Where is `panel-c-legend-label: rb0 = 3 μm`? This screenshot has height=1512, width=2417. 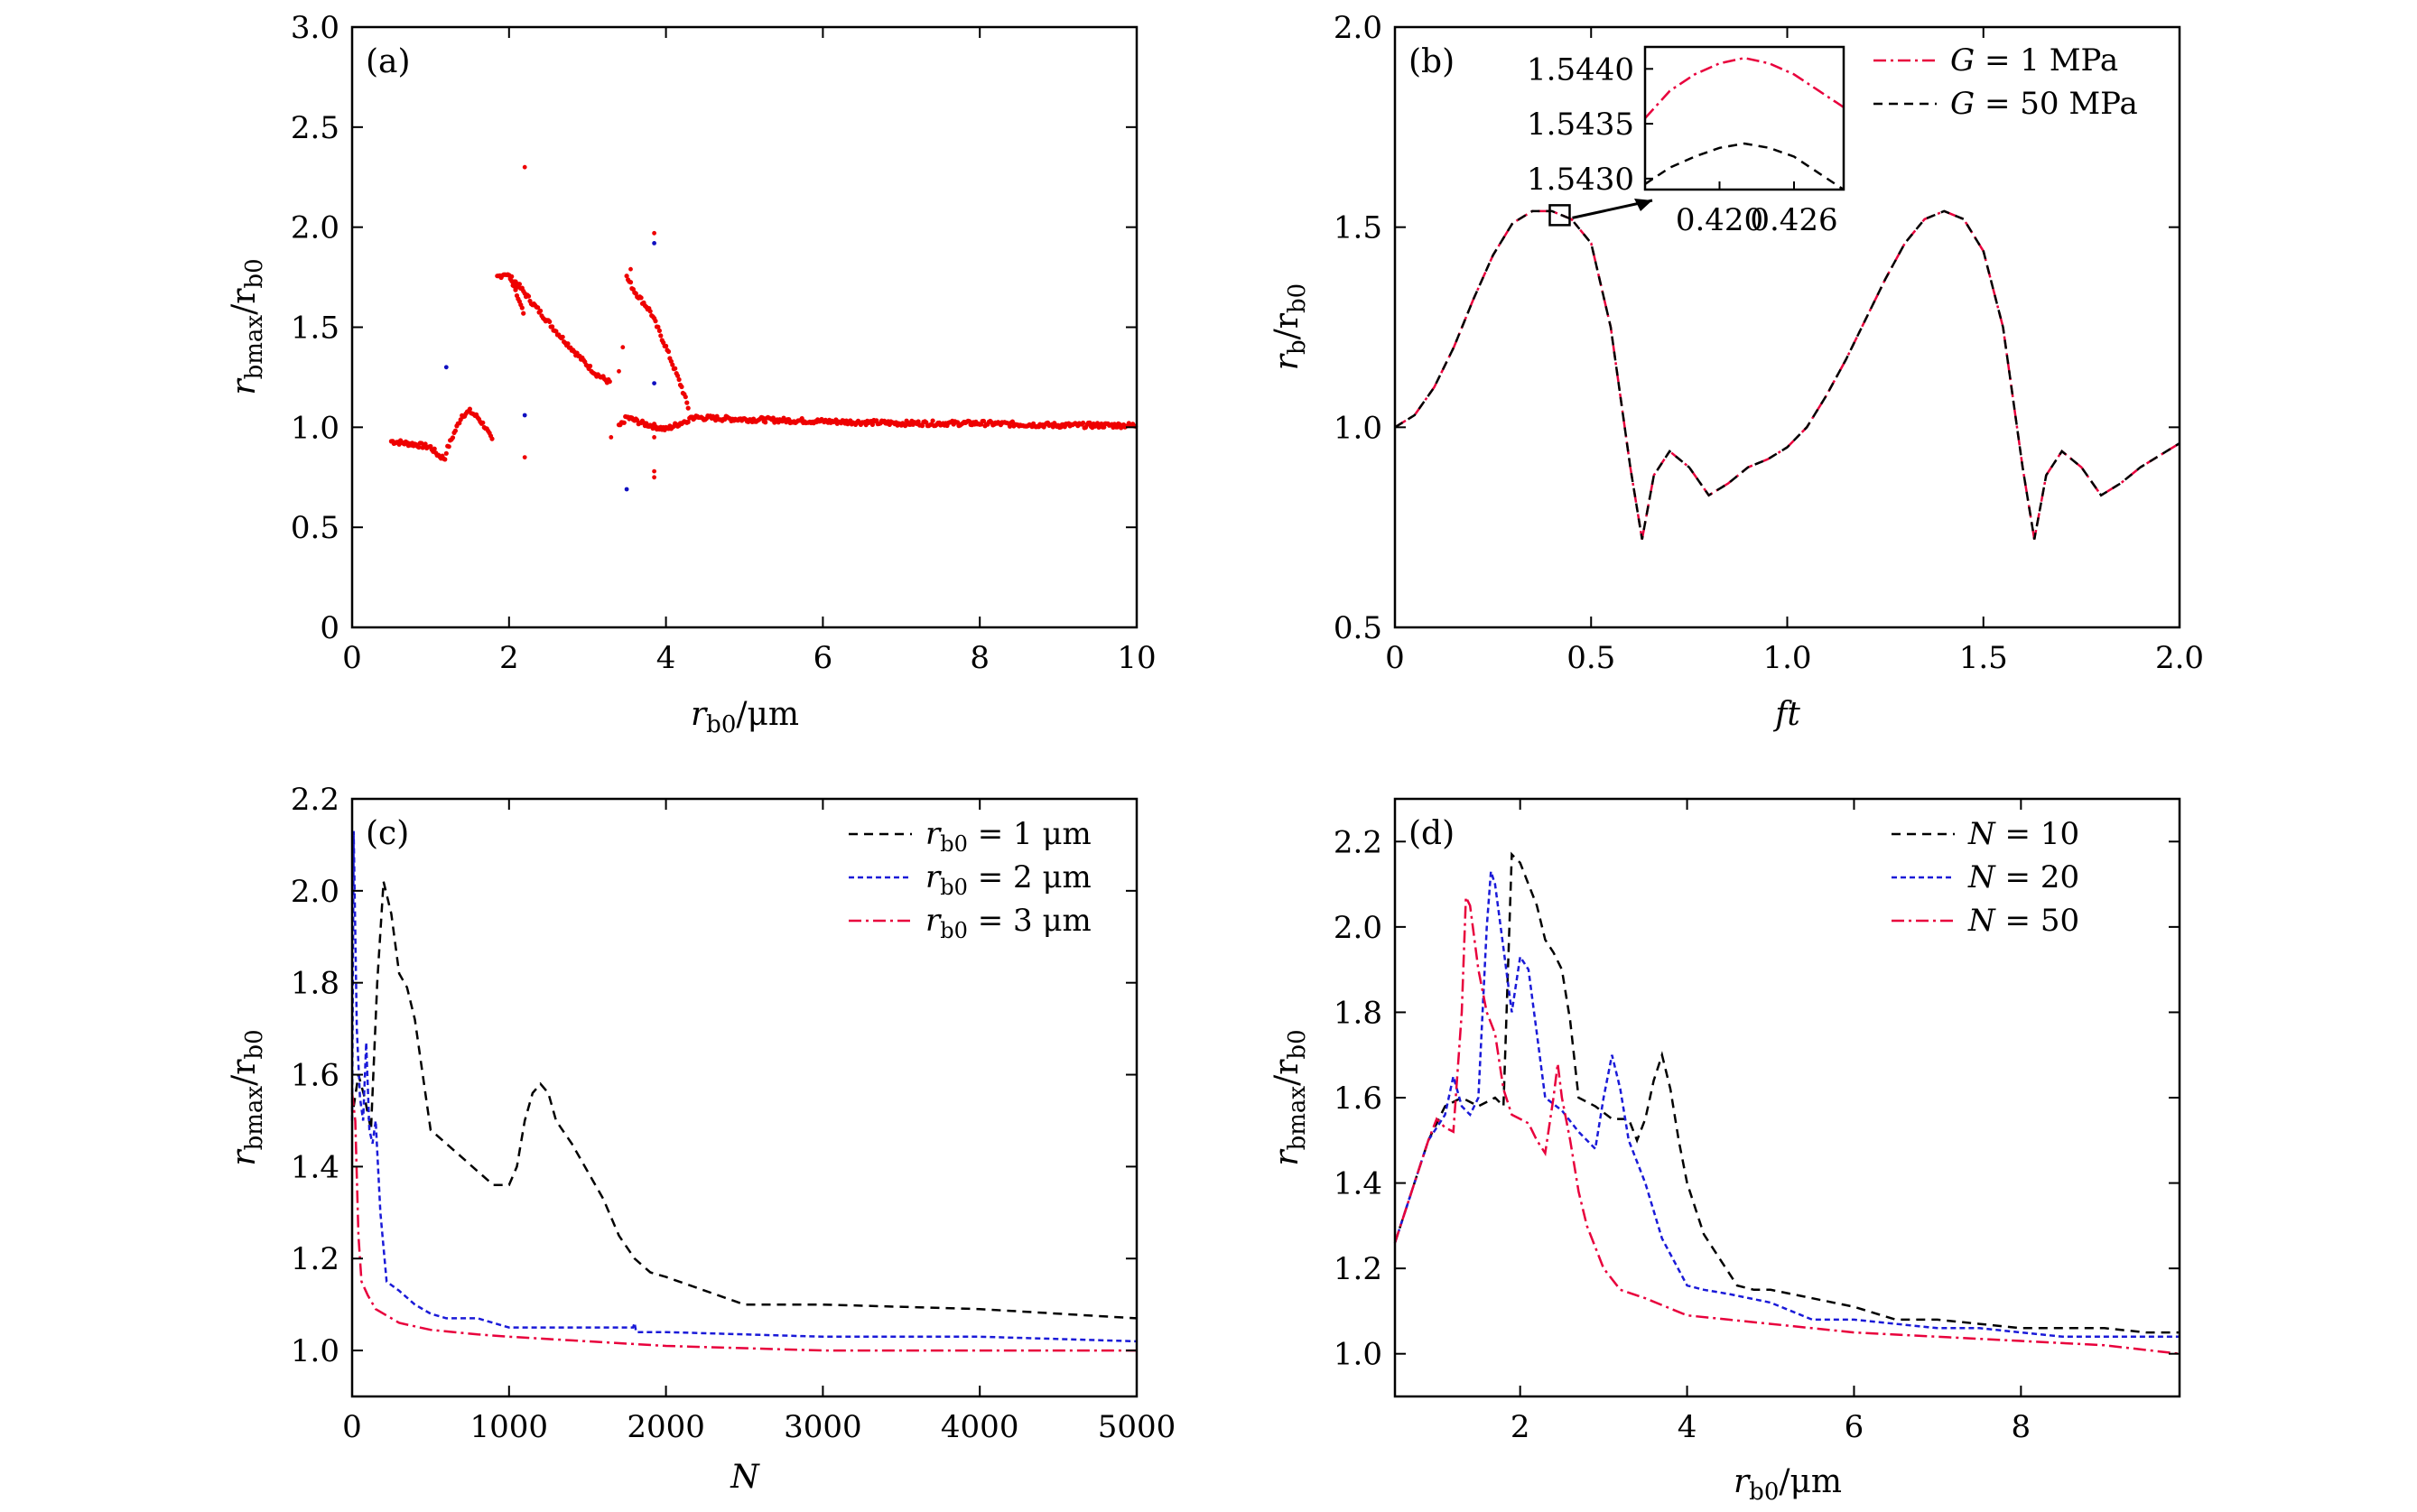 panel-c-legend-label: rb0 = 3 μm is located at coordinates (1008, 923).